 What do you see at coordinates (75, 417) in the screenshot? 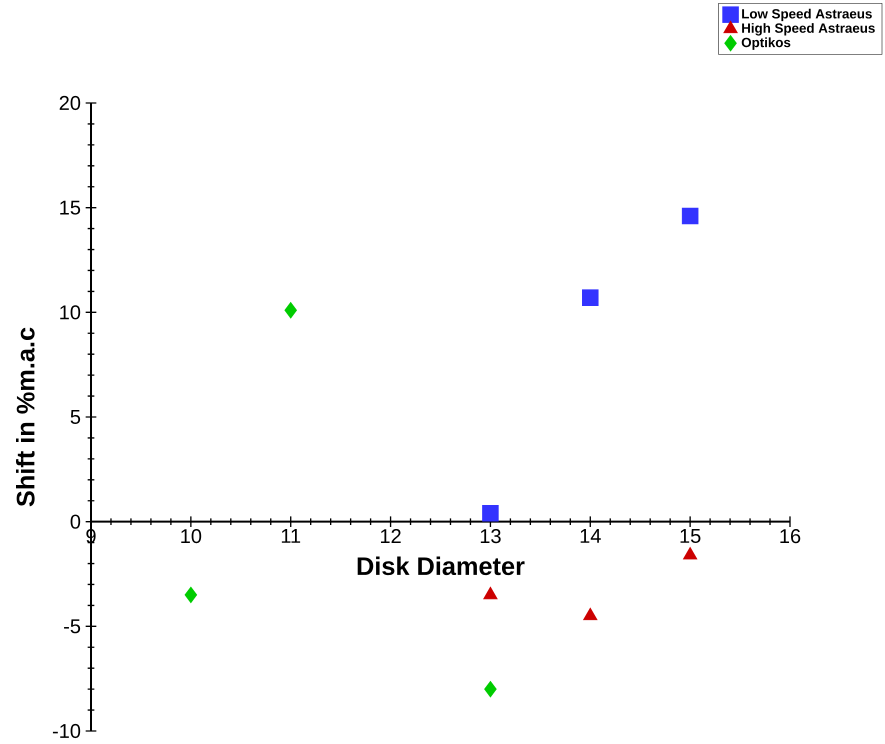
I see `y-tick-label: 5` at bounding box center [75, 417].